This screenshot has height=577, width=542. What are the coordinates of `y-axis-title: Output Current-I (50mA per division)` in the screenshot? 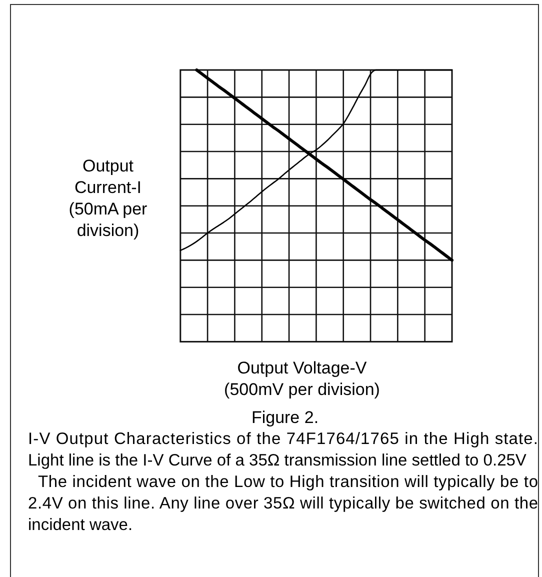 It's located at (108, 198).